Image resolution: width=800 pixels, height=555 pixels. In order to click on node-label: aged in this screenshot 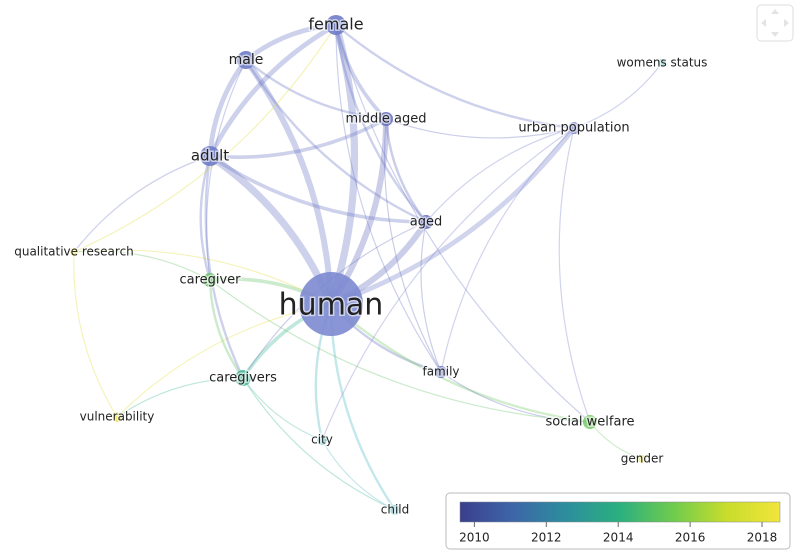, I will do `click(426, 222)`.